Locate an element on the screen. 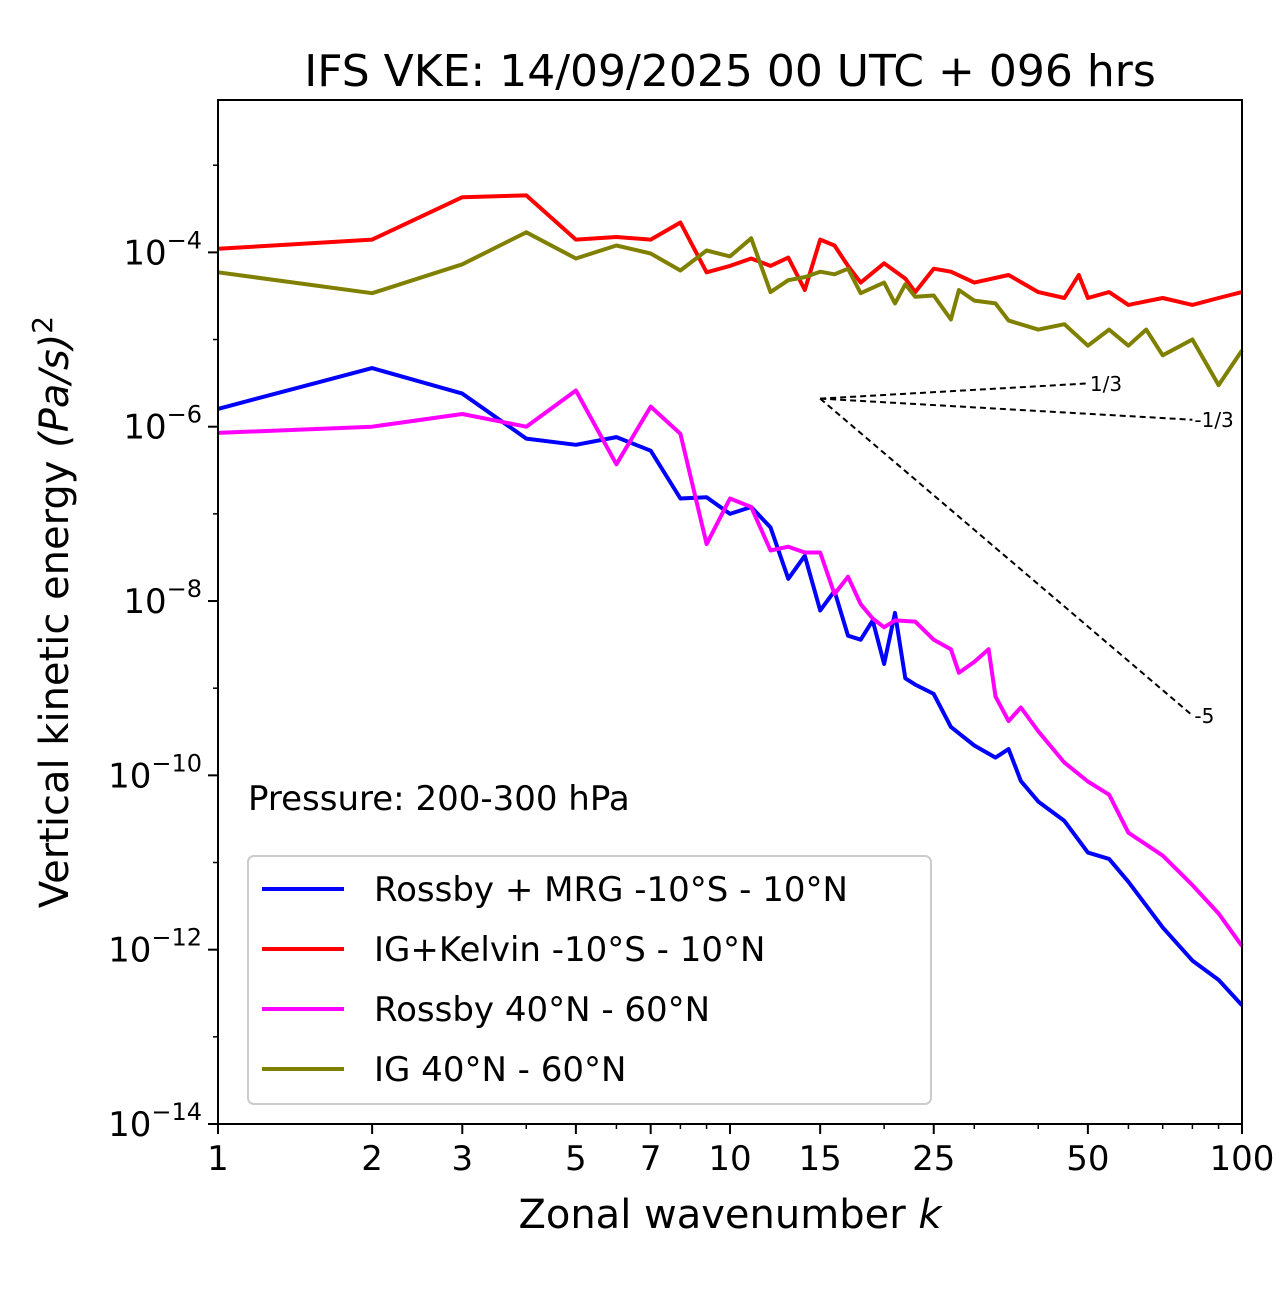 The image size is (1280, 1292). x-tick-label: 15 is located at coordinates (820, 1159).